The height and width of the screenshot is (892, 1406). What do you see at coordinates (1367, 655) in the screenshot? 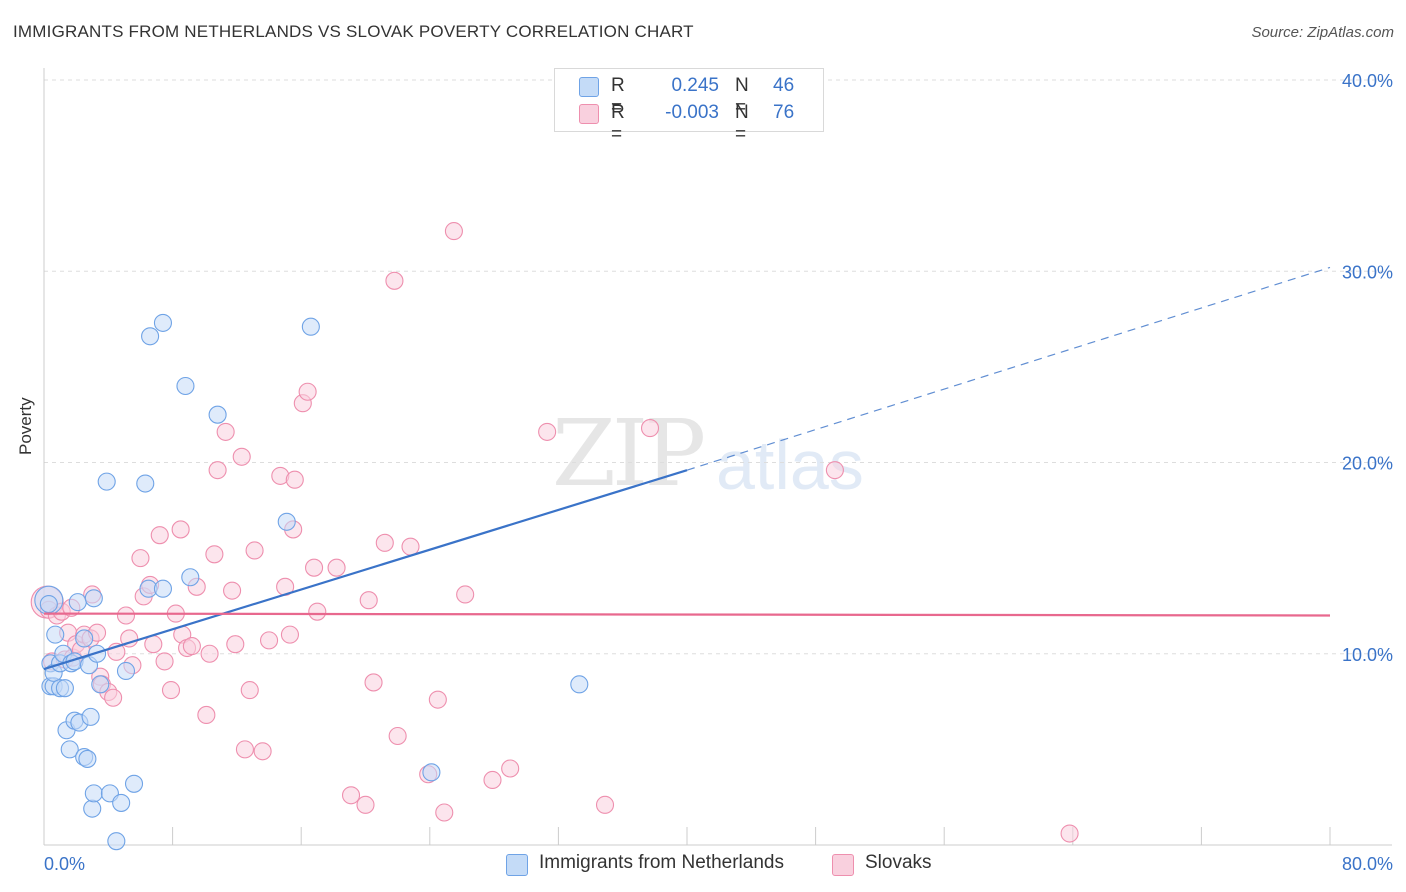
I see `y-tick-label: 10.0%` at bounding box center [1367, 655].